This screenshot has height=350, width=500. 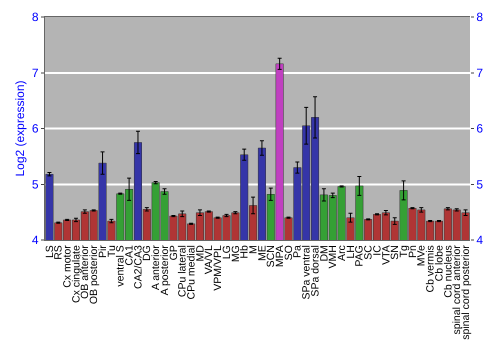 I want to click on x-tick-label: RS, so click(x=58, y=252).